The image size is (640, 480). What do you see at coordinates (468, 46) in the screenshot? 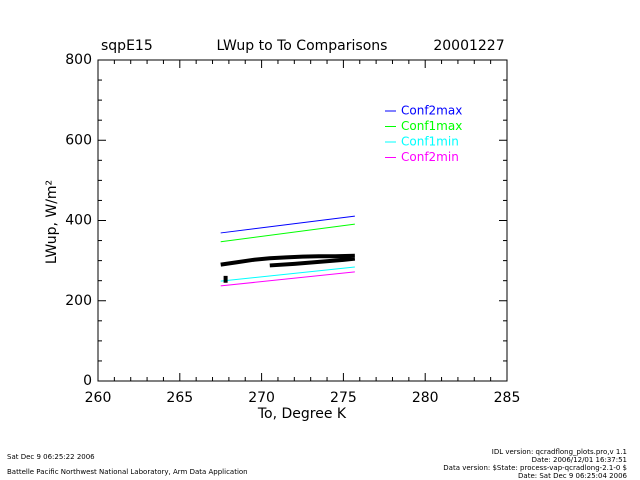
I see `date-label: 20001227` at bounding box center [468, 46].